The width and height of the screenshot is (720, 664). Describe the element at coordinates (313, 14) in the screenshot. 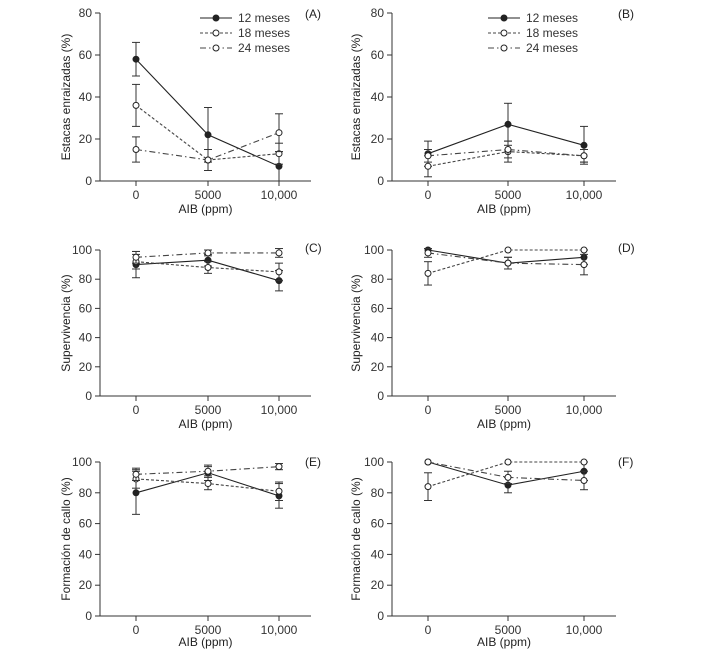

I see `panel-label: (A)` at that location.